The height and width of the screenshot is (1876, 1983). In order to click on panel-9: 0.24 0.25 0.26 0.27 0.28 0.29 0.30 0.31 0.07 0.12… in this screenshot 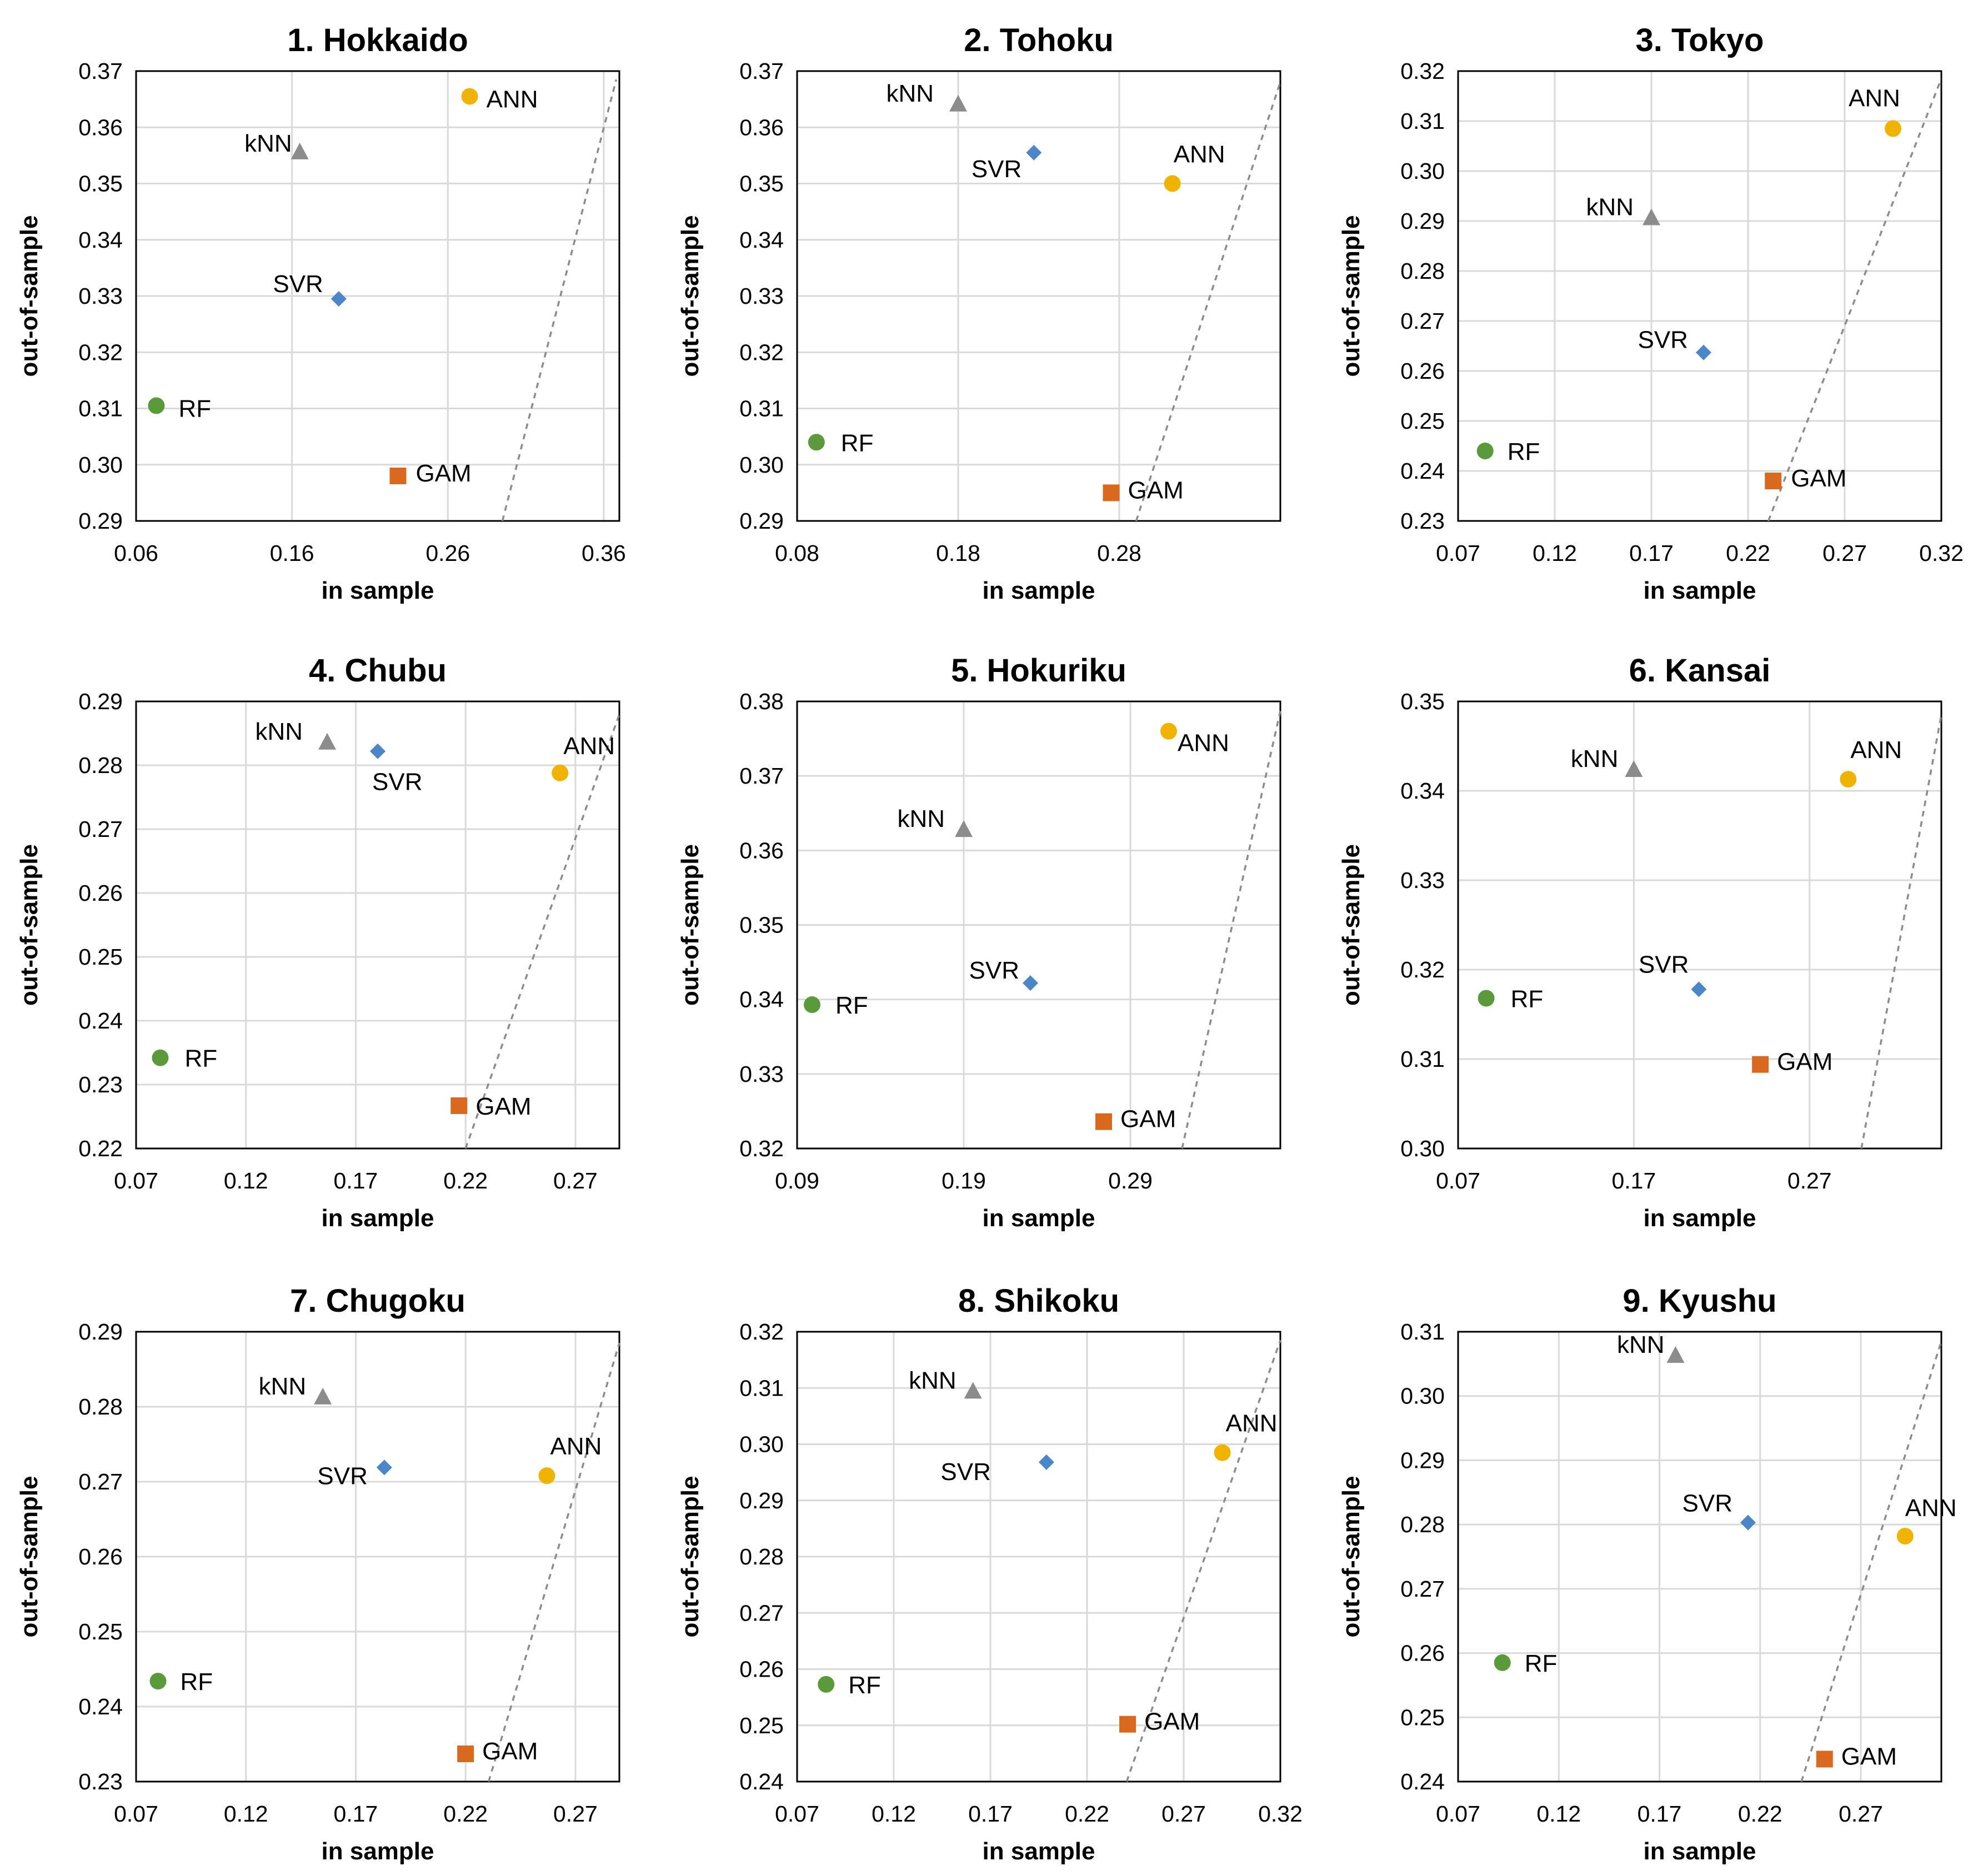, I will do `click(1647, 1574)`.